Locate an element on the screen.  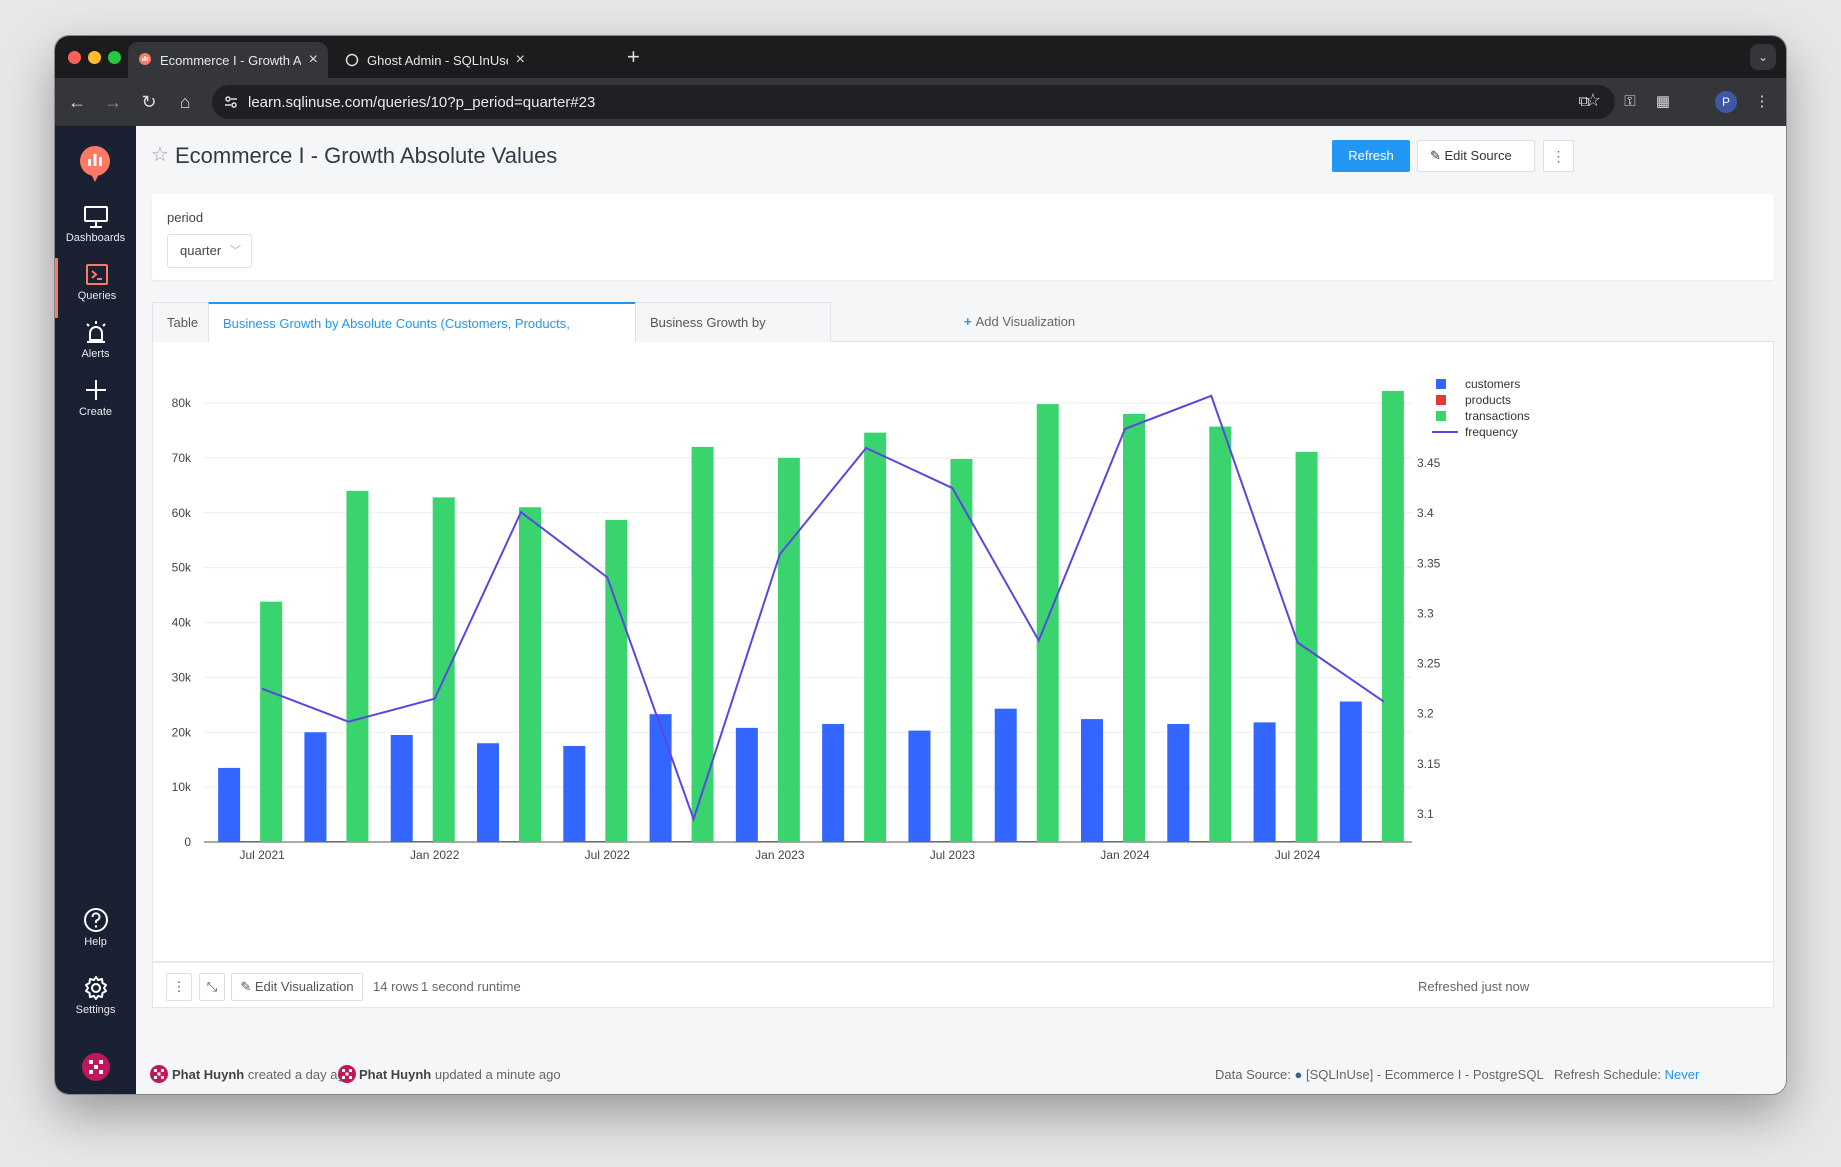
tab-growth-revenue: Business Growth by Renenue× is located at coordinates (733, 336).